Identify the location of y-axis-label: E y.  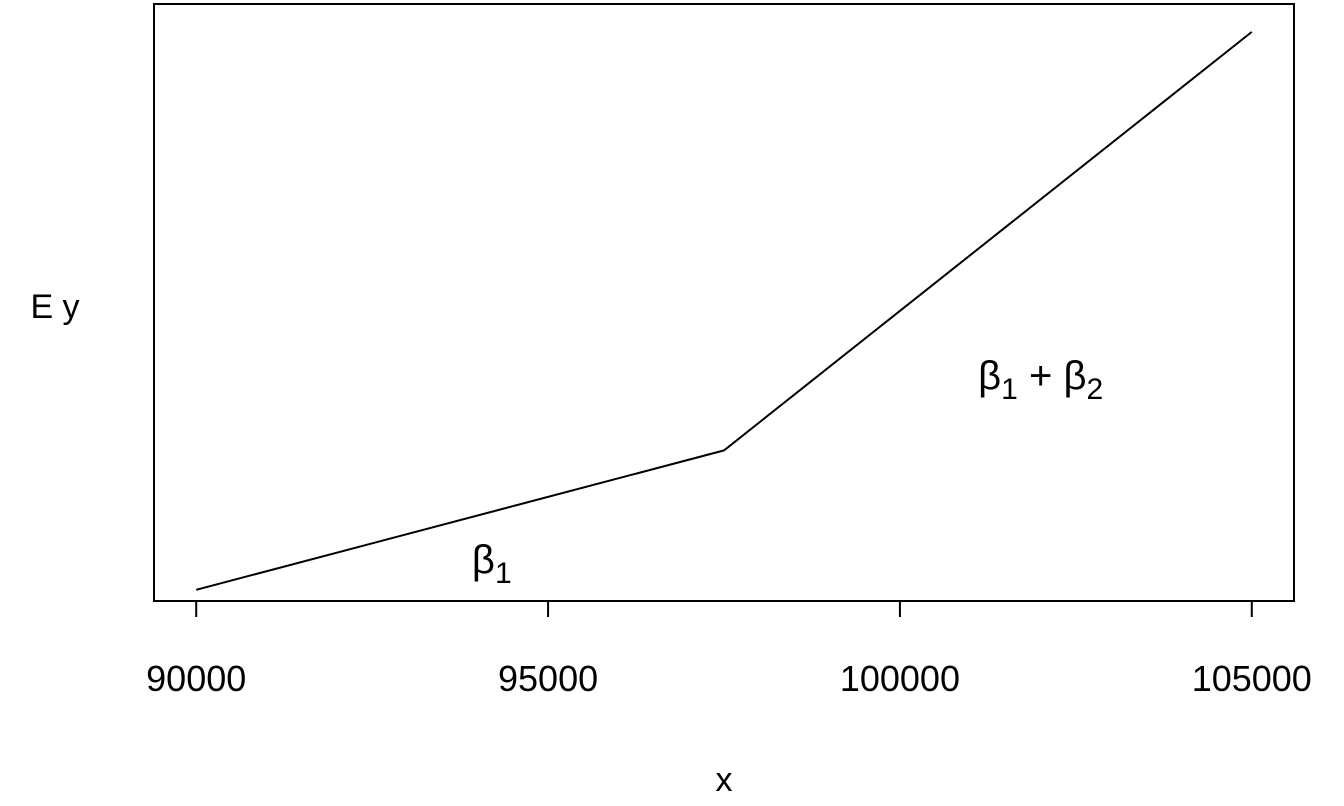
(54, 307).